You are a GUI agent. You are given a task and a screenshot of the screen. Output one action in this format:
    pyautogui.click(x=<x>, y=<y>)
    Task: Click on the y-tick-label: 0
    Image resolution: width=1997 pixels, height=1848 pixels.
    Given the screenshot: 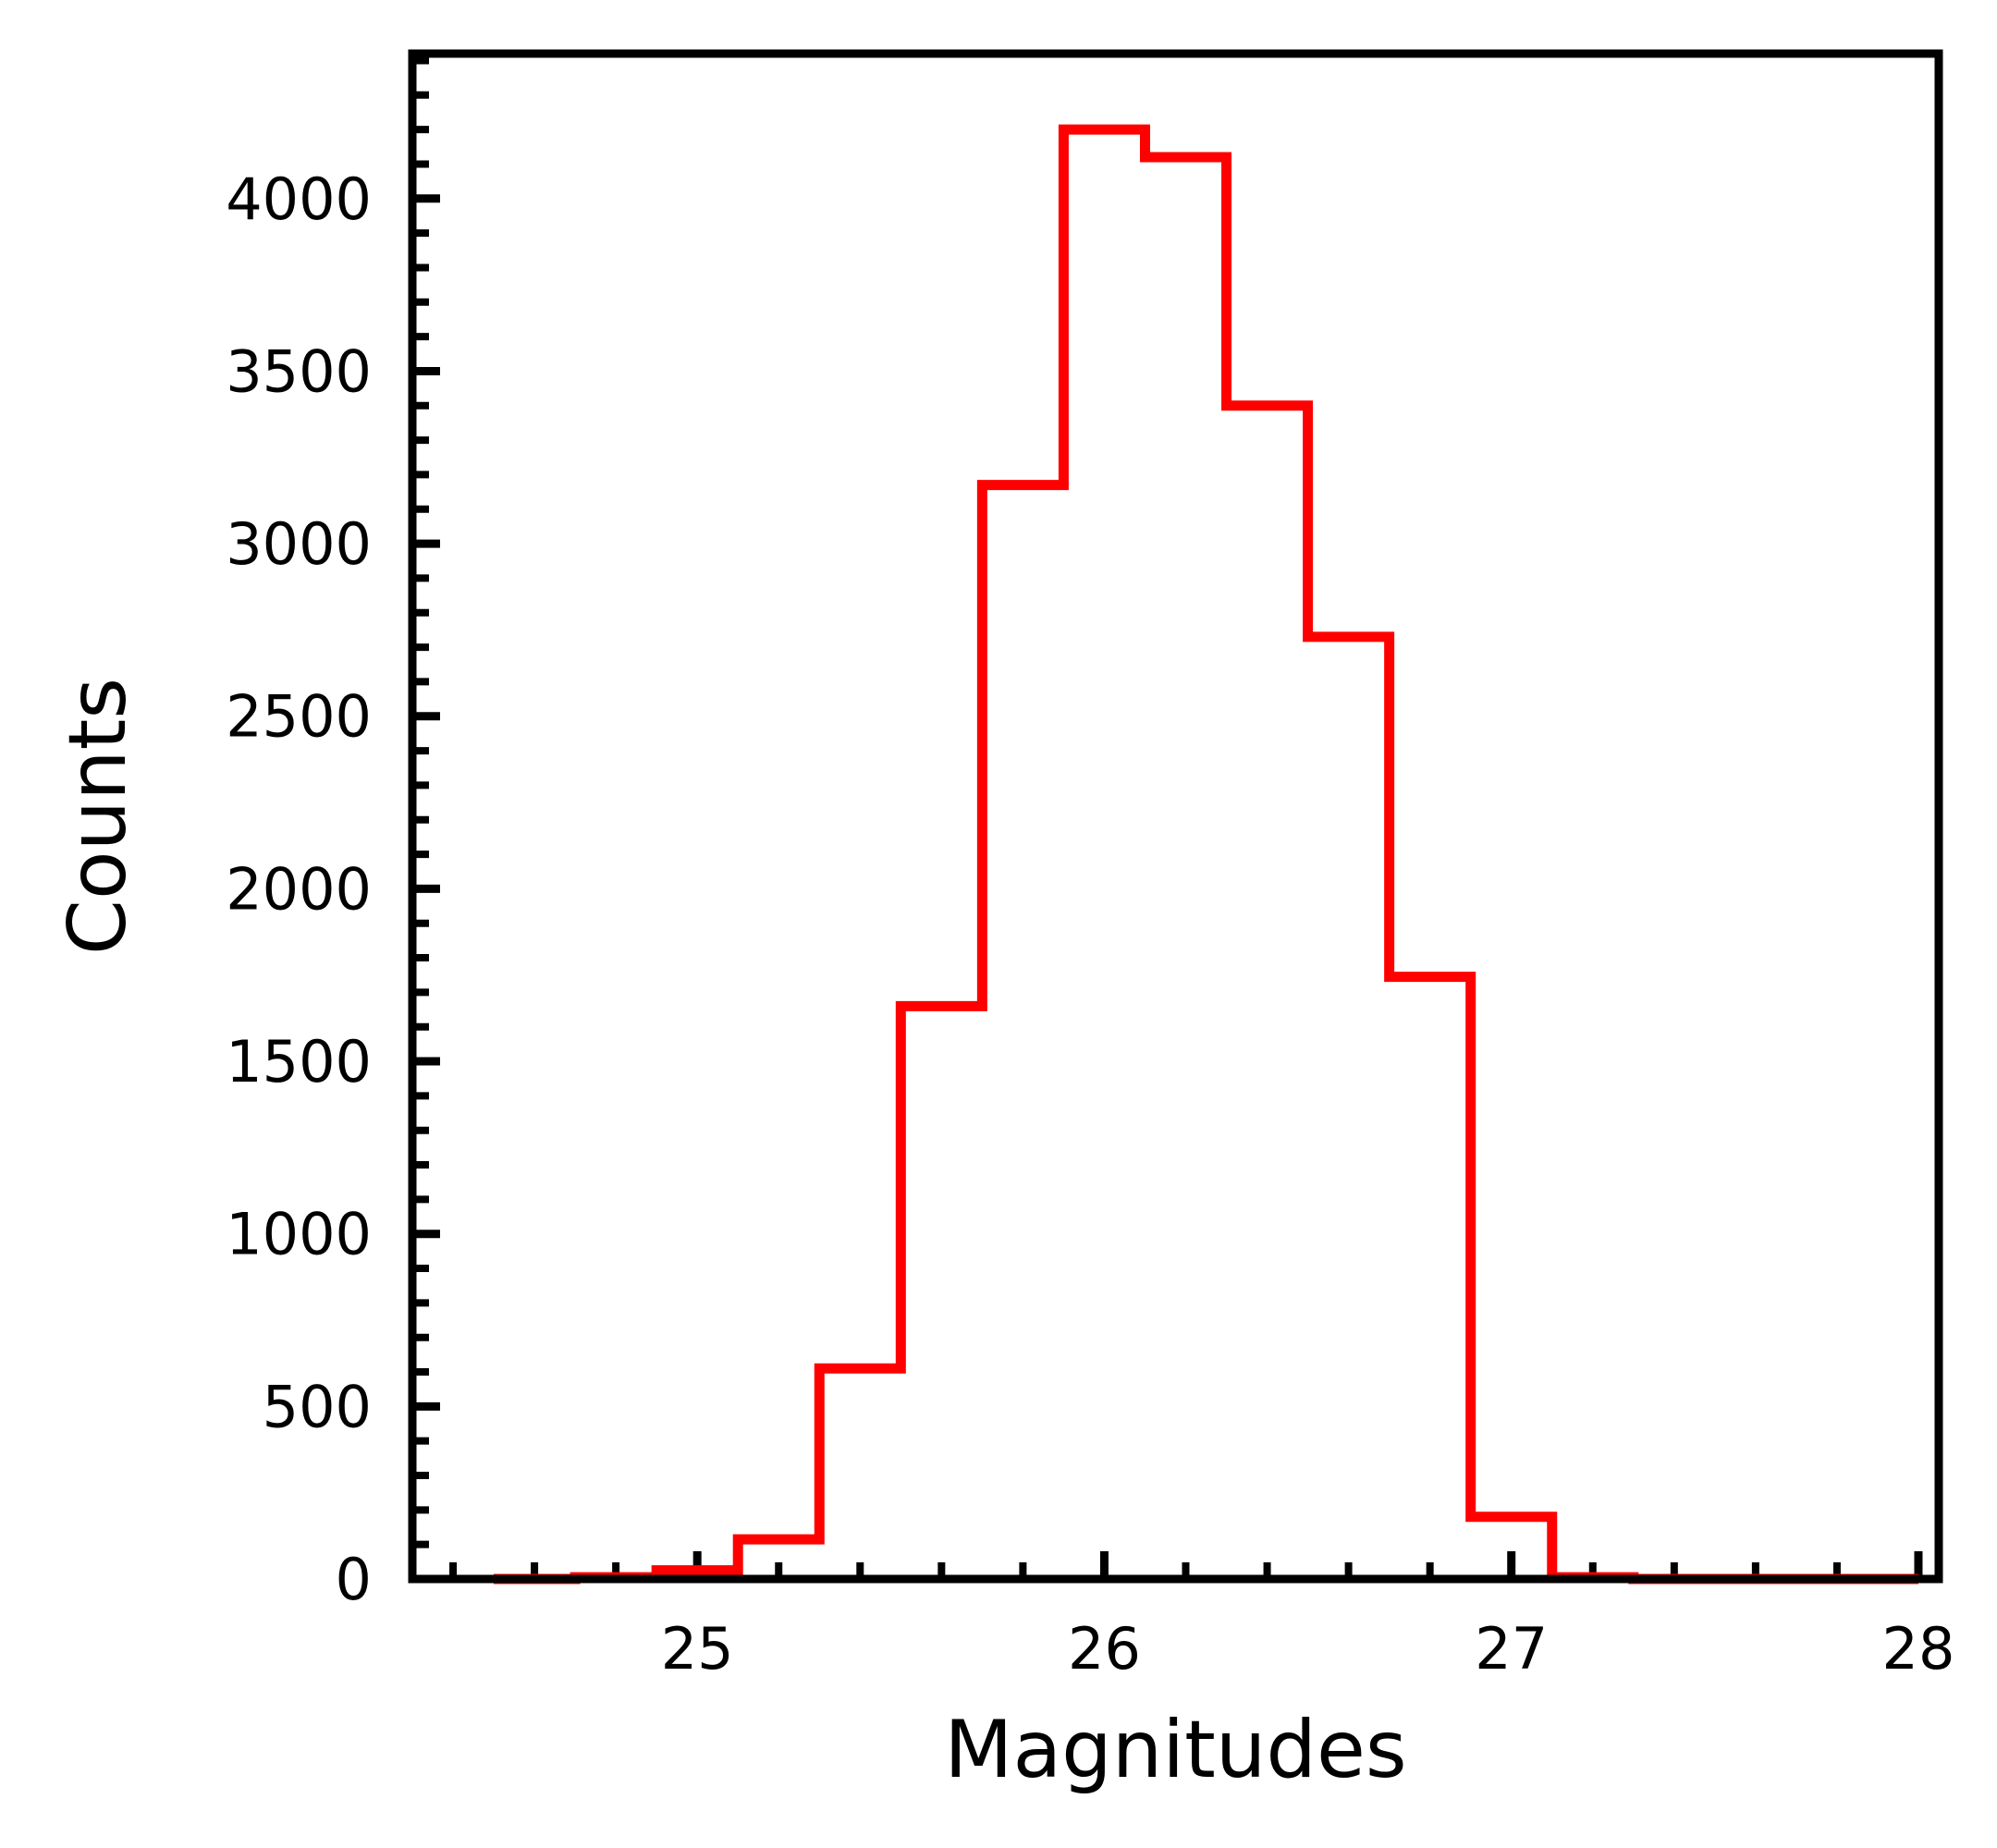 What is the action you would take?
    pyautogui.click(x=354, y=1579)
    